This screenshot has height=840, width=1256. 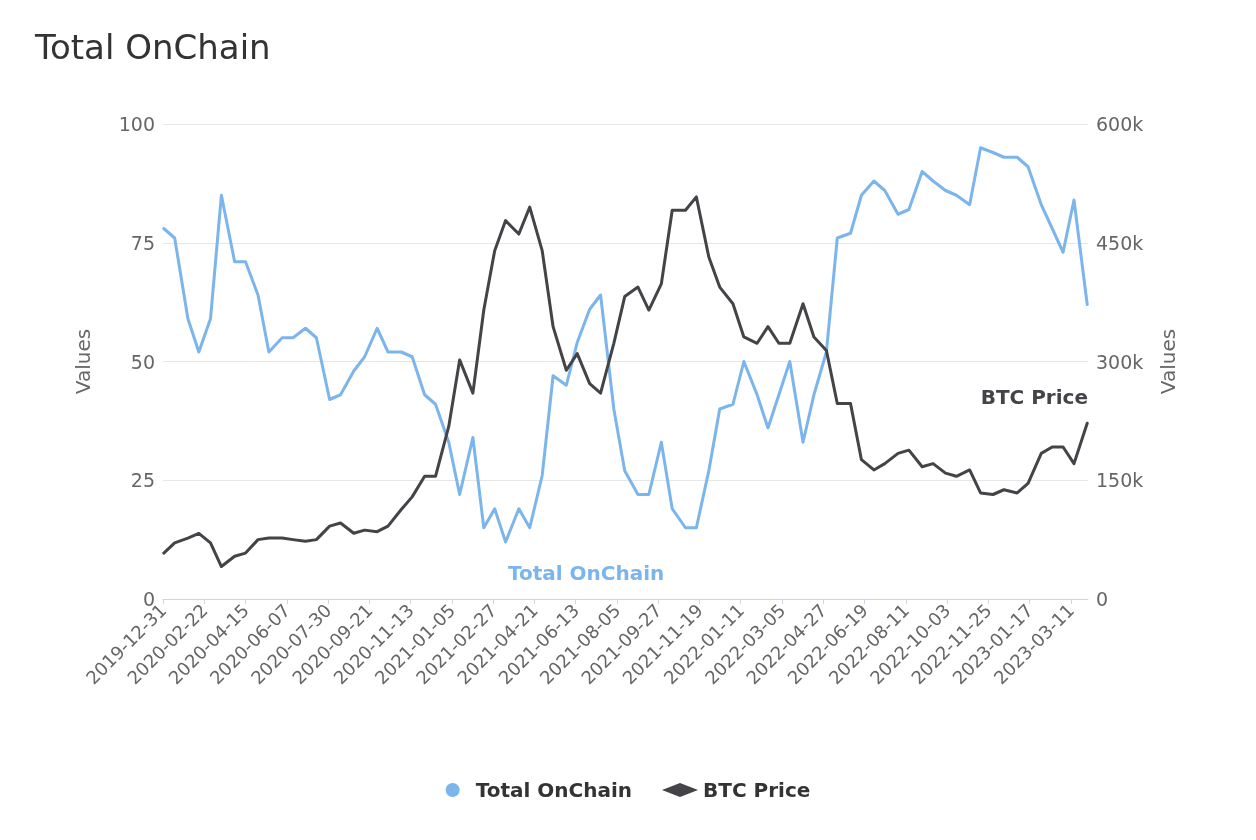 What do you see at coordinates (1120, 361) in the screenshot?
I see `y2-tick-label: 300k` at bounding box center [1120, 361].